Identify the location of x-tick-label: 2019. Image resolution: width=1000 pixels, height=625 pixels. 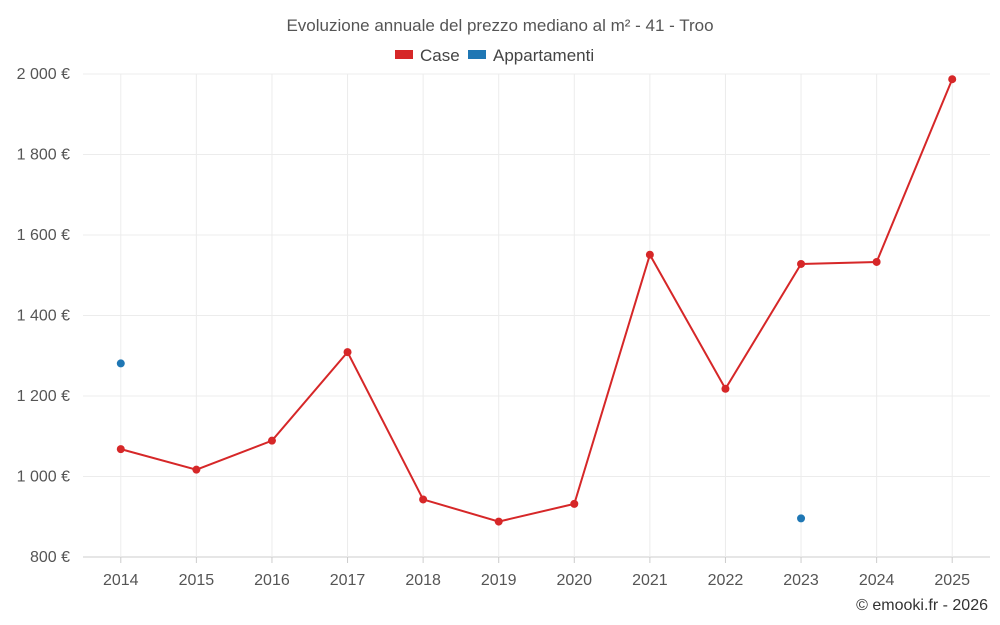
(499, 580).